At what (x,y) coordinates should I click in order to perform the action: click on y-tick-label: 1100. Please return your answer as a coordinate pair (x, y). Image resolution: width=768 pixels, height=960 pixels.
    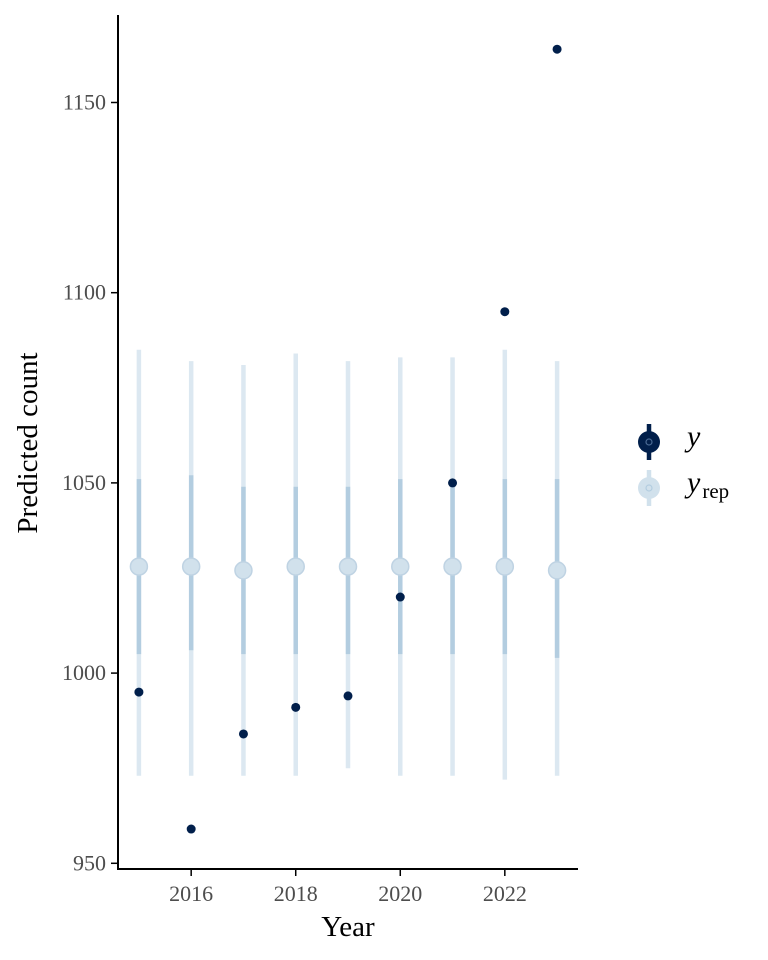
    Looking at the image, I should click on (84, 292).